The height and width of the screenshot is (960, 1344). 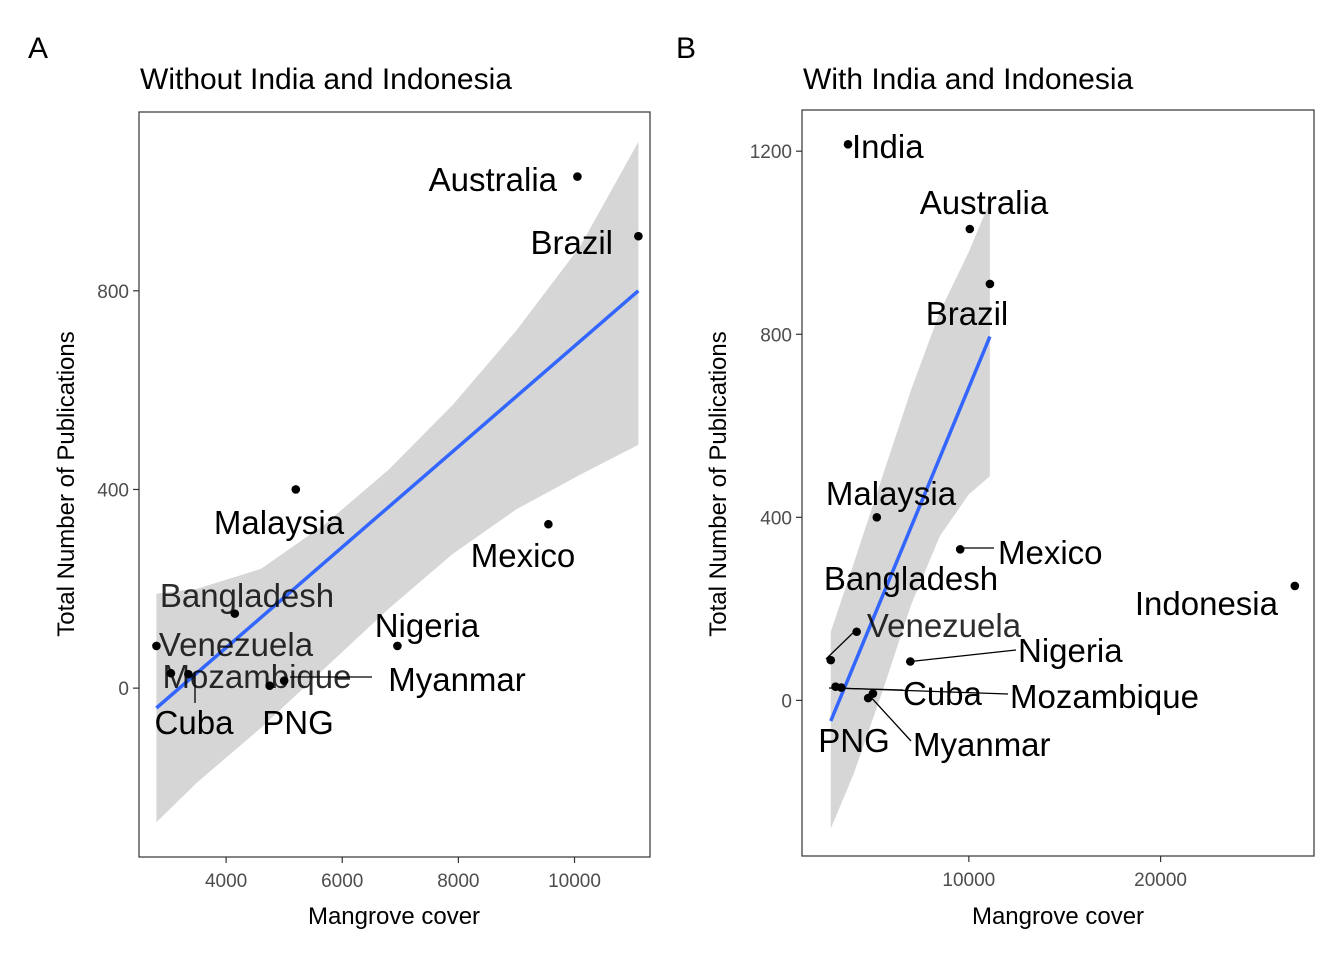 I want to click on panel-a-point-png, so click(x=269, y=685).